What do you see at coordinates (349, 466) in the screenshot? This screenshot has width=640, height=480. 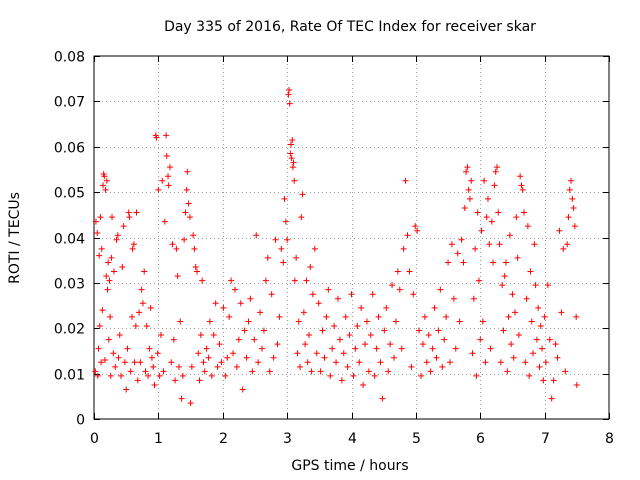 I see `x-axis-label: GPS time / hours` at bounding box center [349, 466].